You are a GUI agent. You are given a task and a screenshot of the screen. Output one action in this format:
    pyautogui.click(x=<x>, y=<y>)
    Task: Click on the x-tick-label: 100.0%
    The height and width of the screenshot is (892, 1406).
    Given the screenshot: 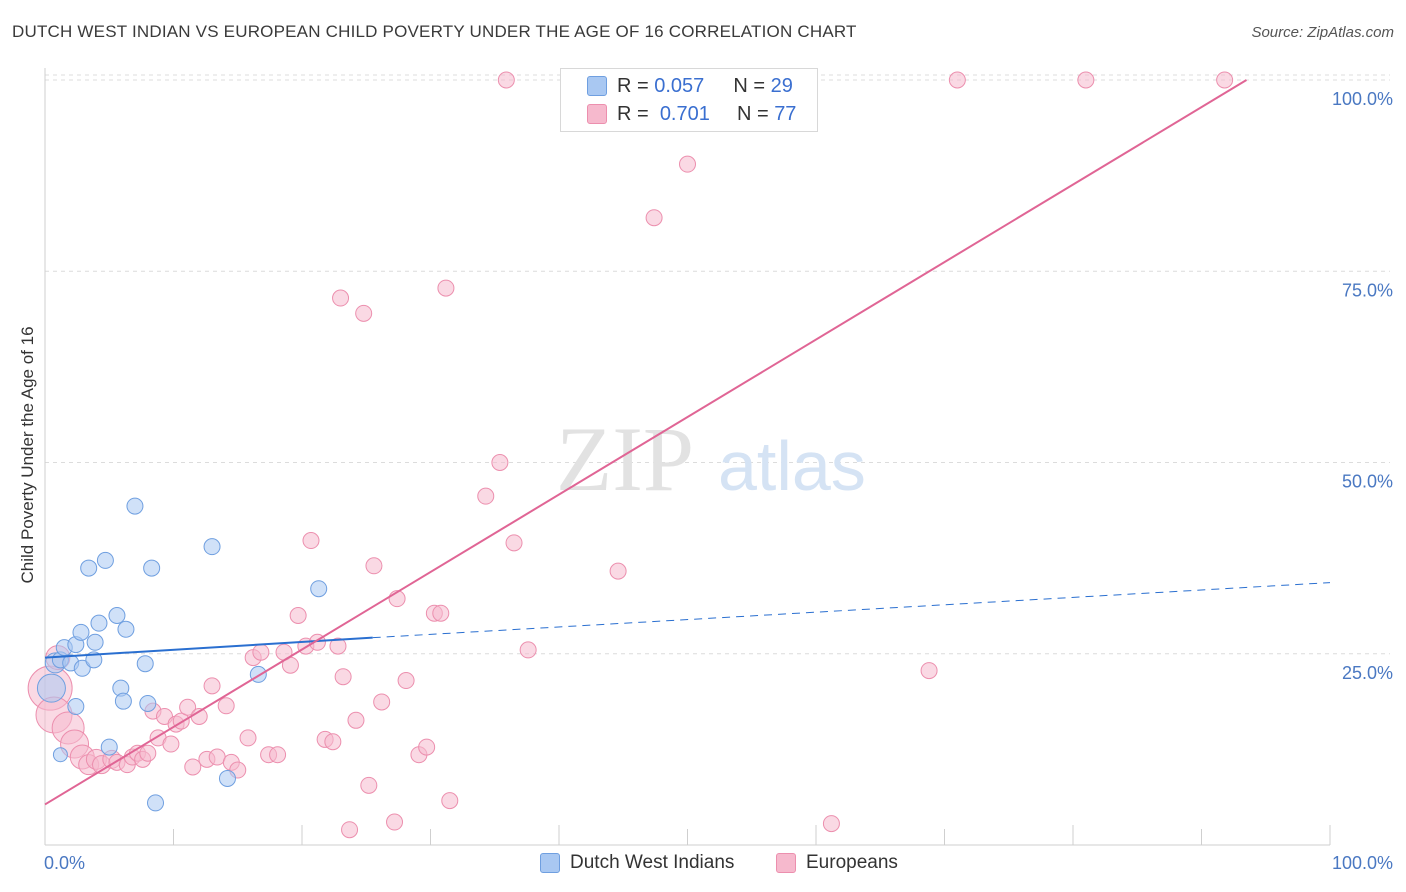 What is the action you would take?
    pyautogui.click(x=1362, y=863)
    